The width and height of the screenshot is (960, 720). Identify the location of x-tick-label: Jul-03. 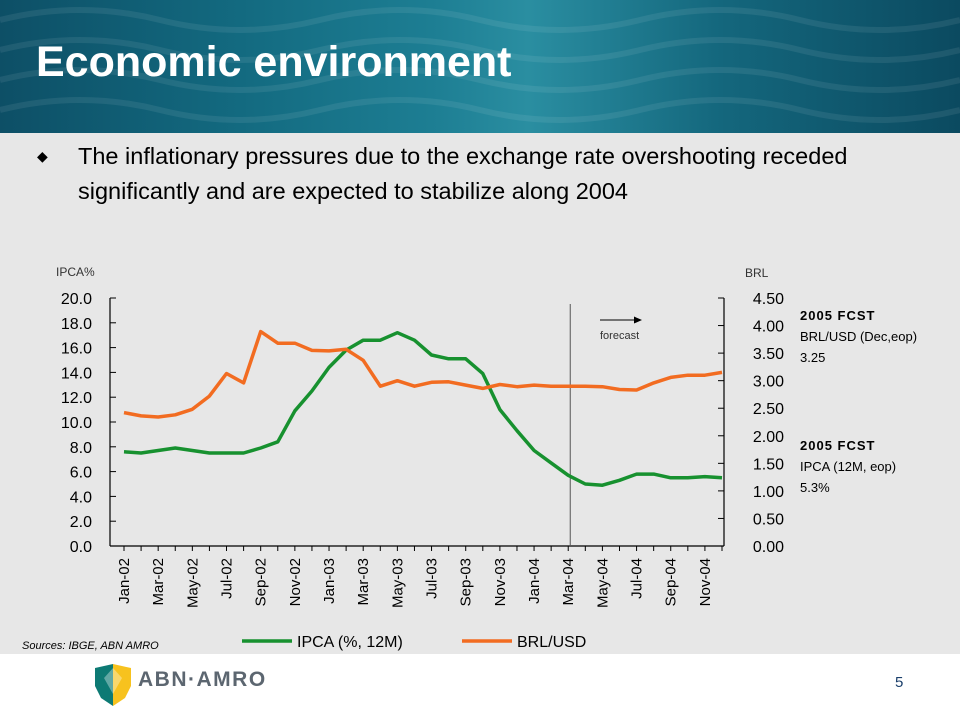
(432, 578).